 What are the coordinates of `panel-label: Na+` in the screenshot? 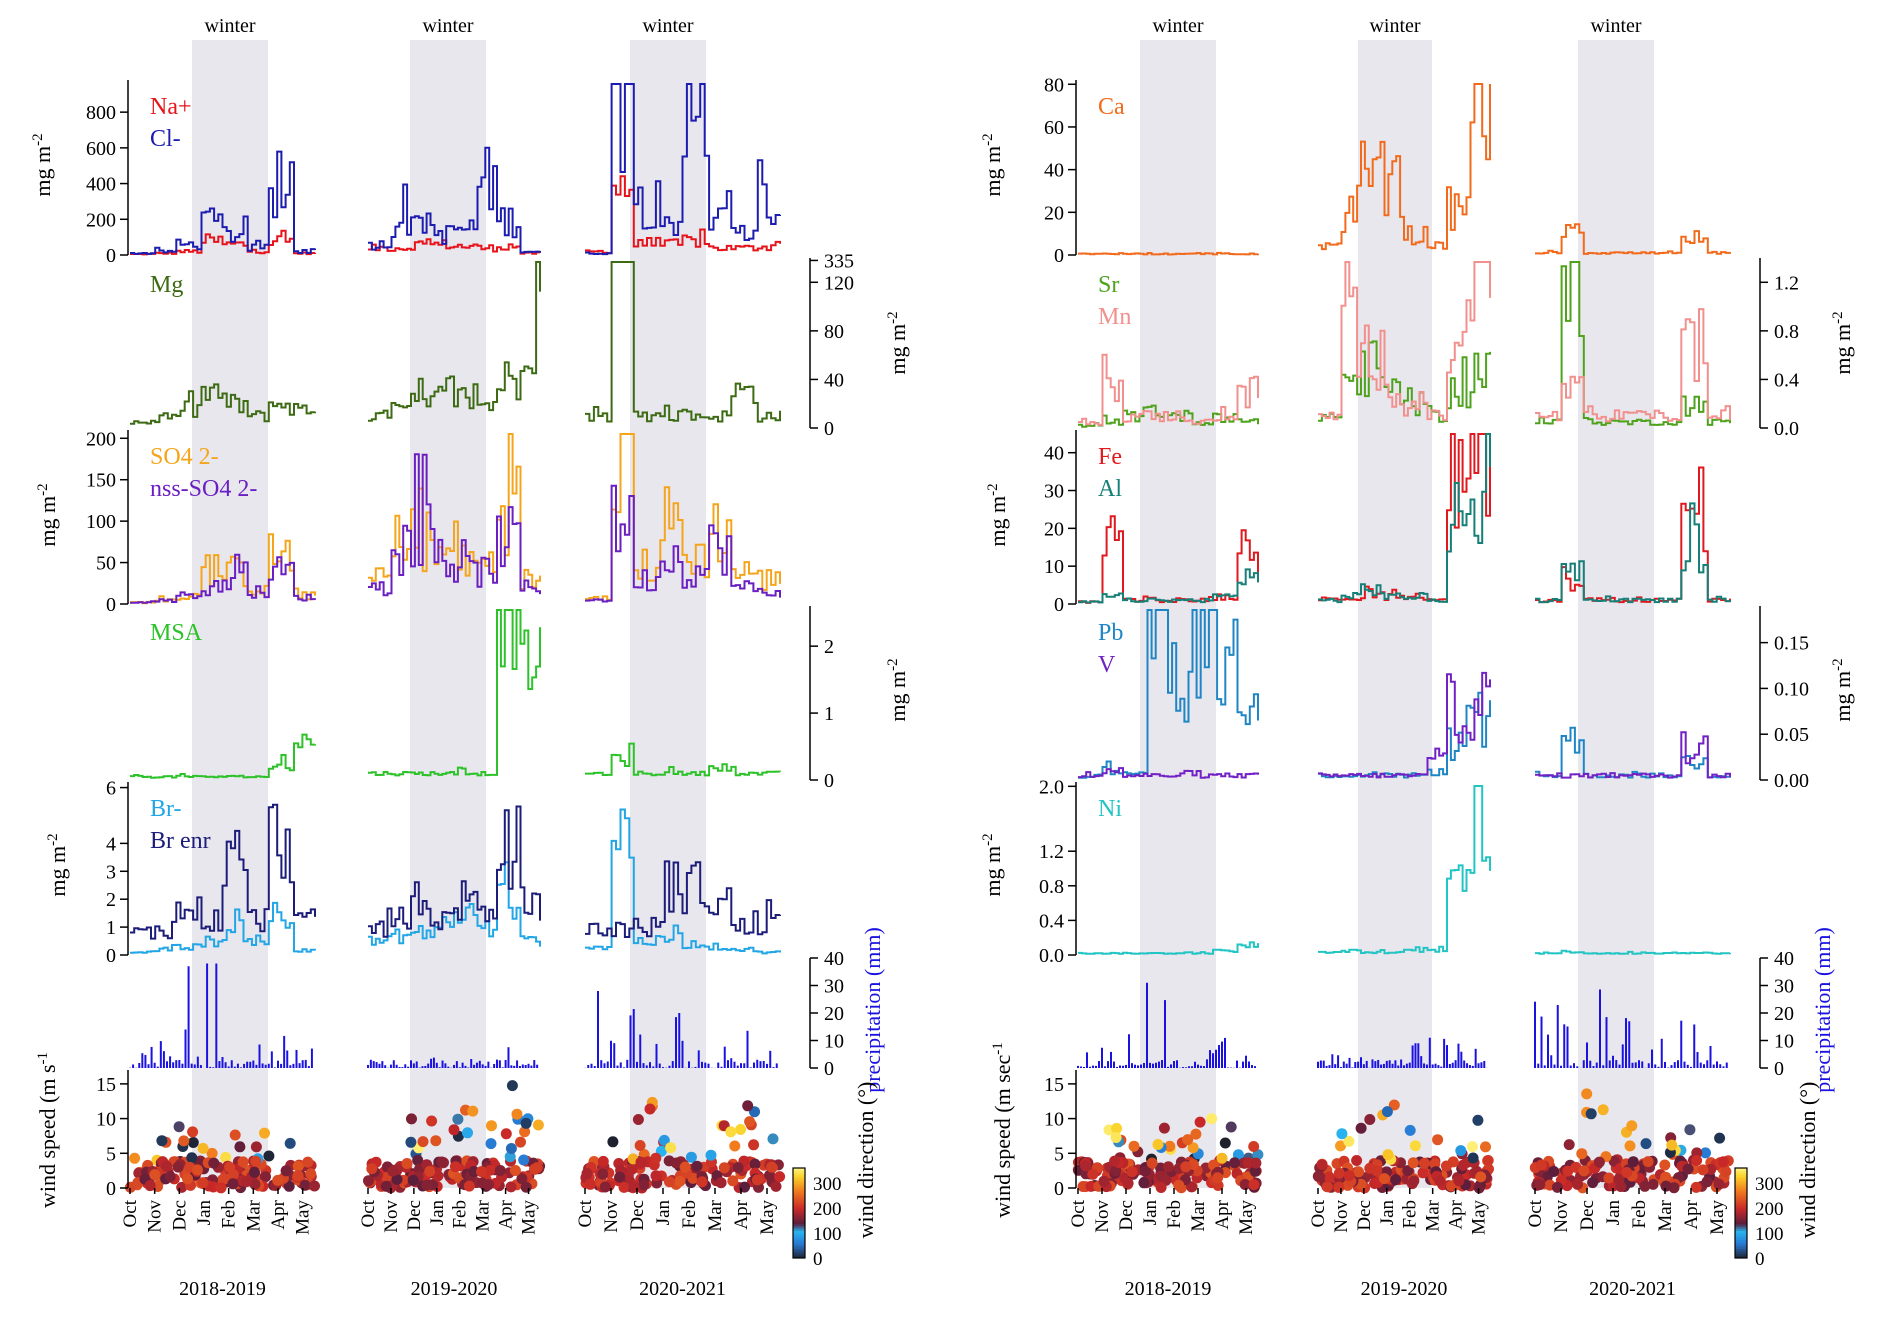 It's located at (171, 107).